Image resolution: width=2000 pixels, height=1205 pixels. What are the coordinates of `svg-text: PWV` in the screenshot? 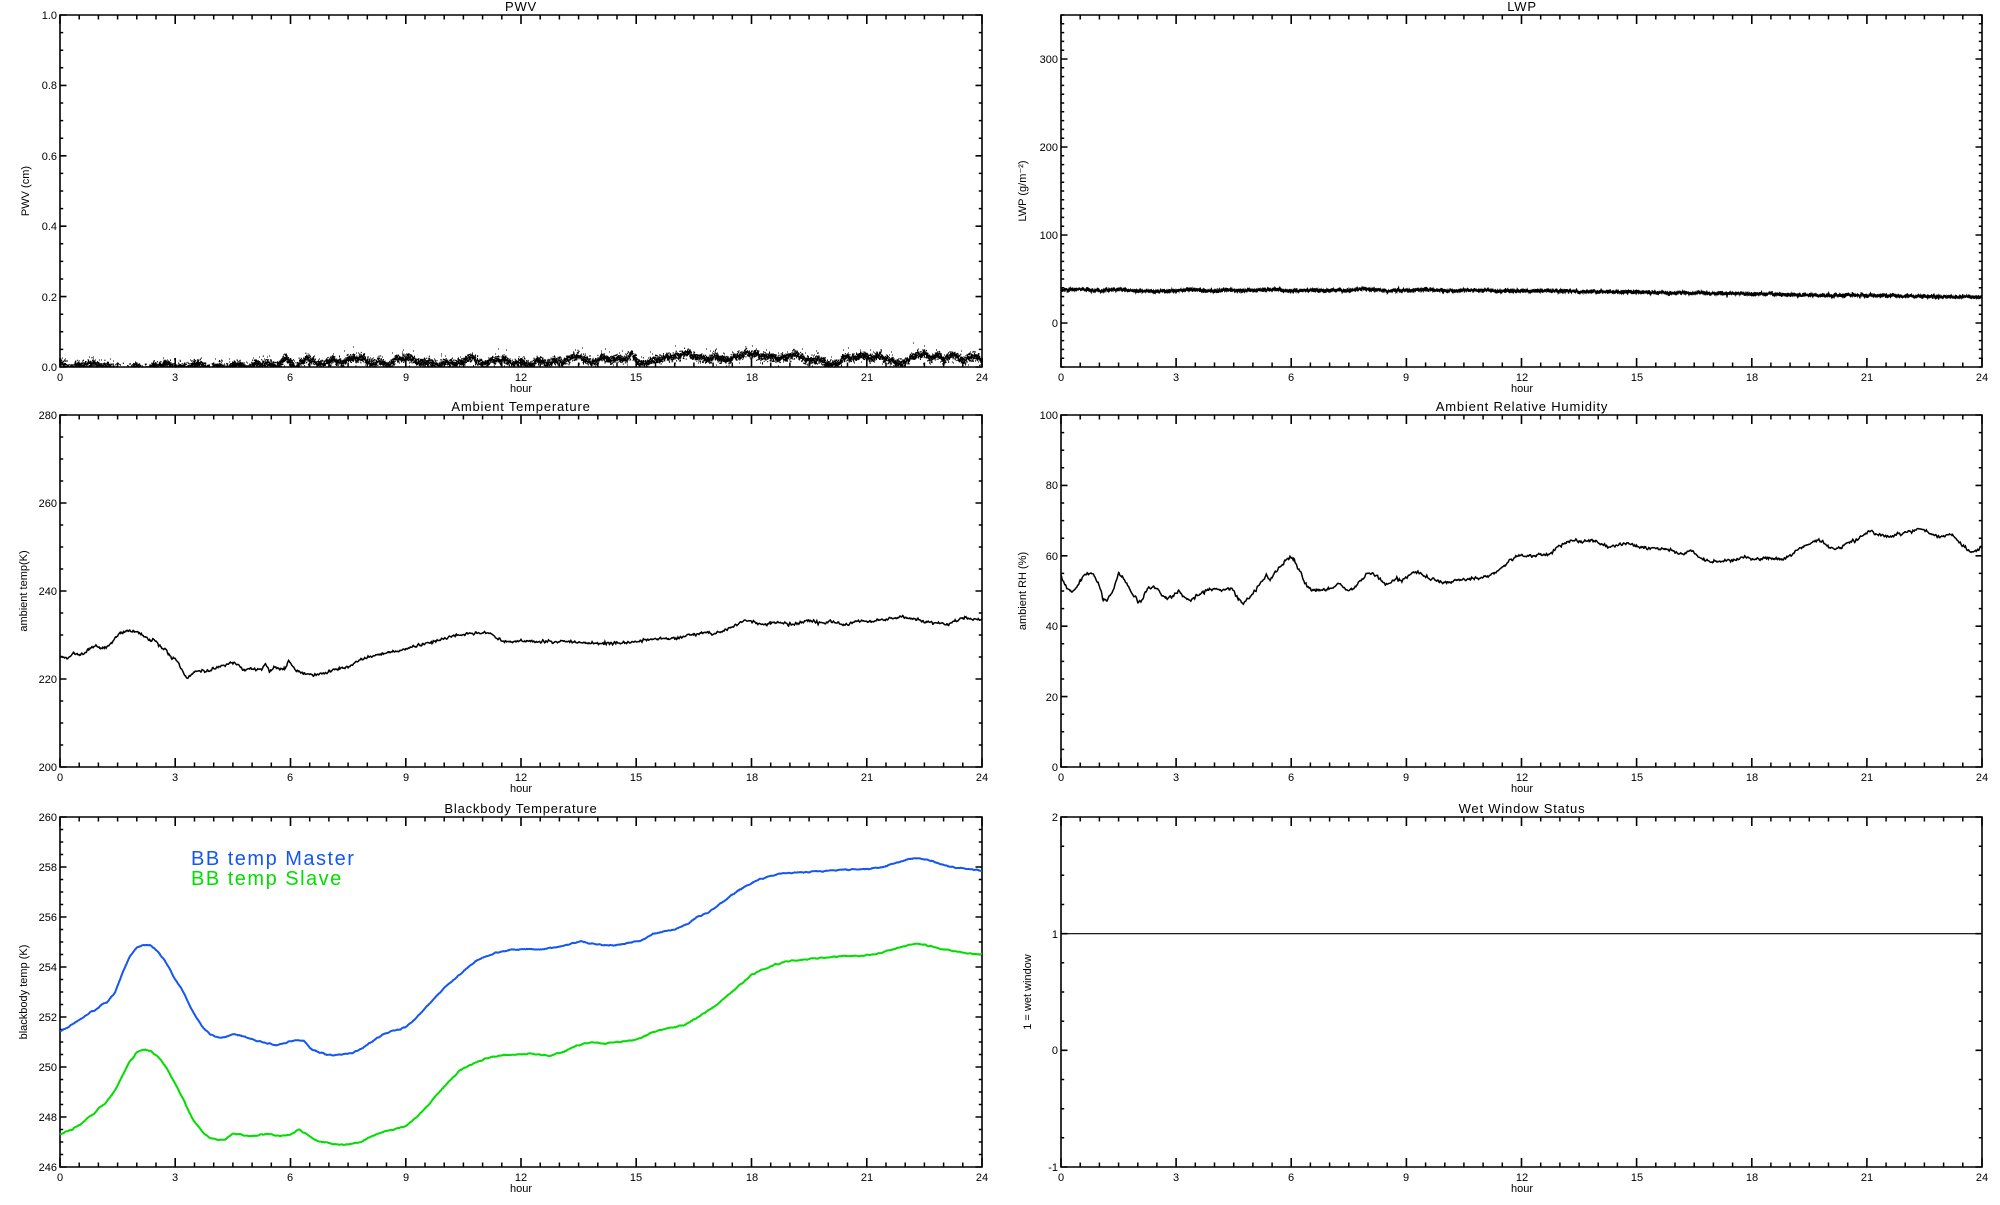 It's located at (521, 7).